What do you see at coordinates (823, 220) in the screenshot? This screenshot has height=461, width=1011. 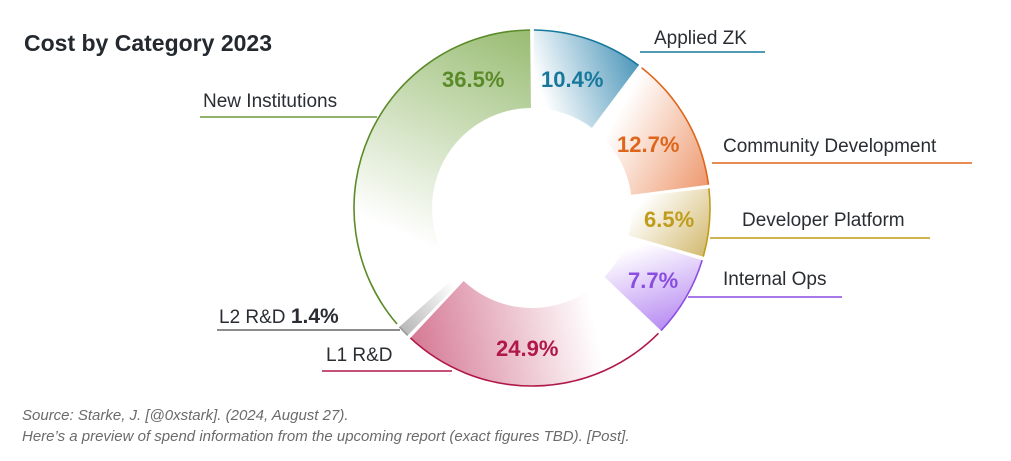 I see `label-developer-platform: Developer Platform` at bounding box center [823, 220].